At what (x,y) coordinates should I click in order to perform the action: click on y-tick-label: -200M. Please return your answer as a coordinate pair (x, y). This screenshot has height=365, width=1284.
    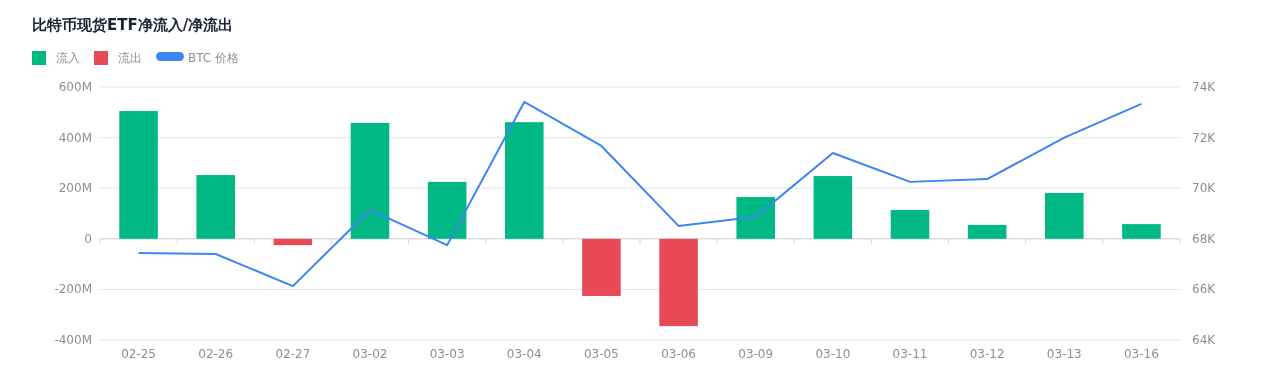
    Looking at the image, I should click on (73, 289).